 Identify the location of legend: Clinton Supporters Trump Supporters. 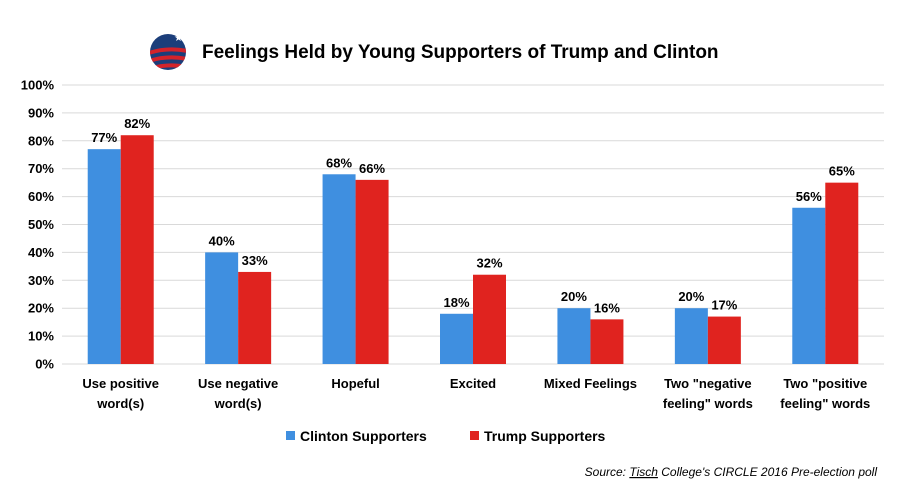
(446, 436).